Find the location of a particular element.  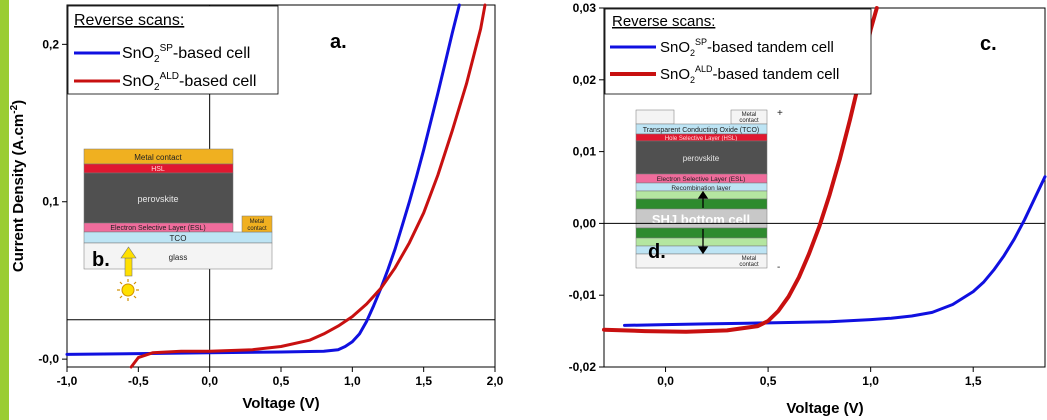

legend-box-c is located at coordinates (738, 51).